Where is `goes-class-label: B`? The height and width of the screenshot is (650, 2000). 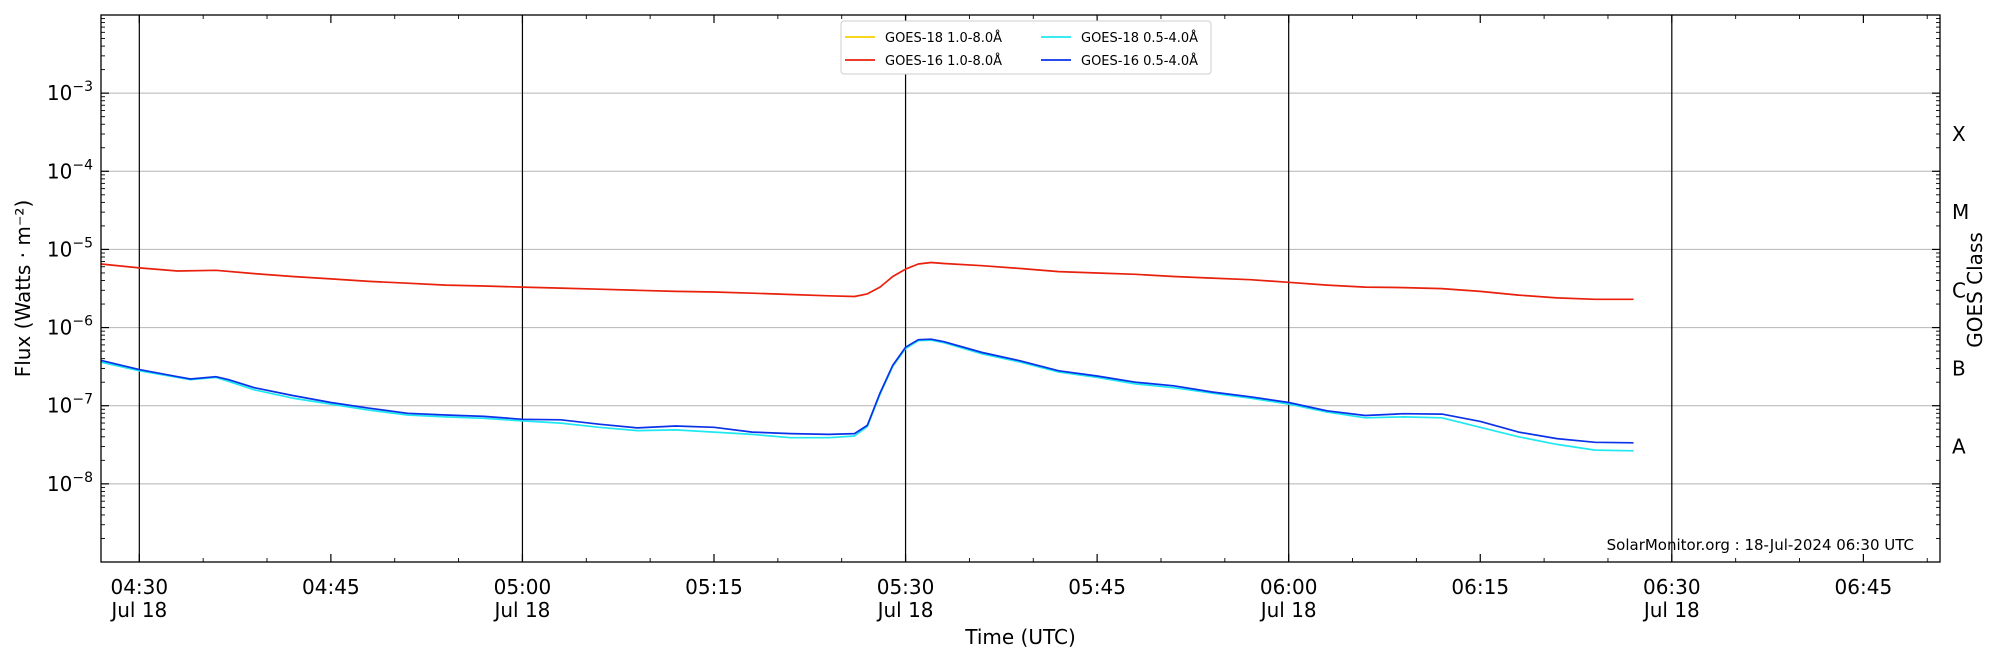 goes-class-label: B is located at coordinates (1959, 368).